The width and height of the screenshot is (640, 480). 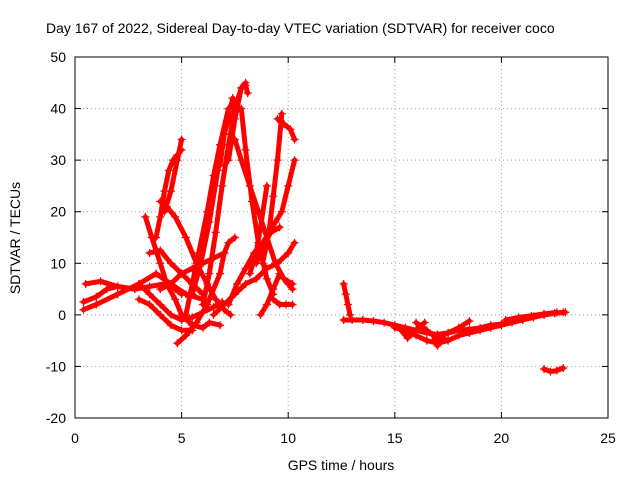 What do you see at coordinates (241, 97) in the screenshot?
I see `series-track-r` at bounding box center [241, 97].